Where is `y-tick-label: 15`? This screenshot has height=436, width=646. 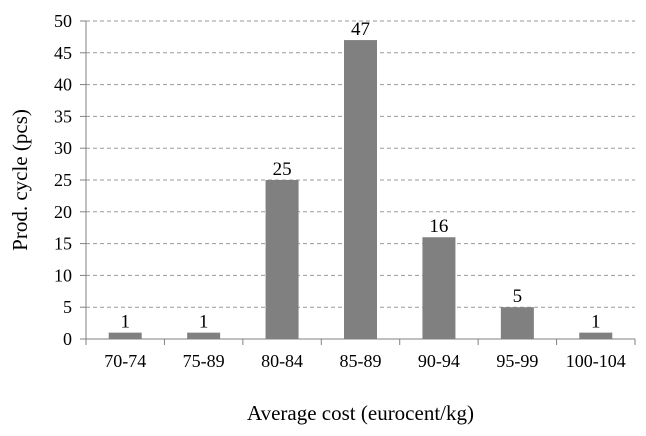 y-tick-label: 15 is located at coordinates (63, 244).